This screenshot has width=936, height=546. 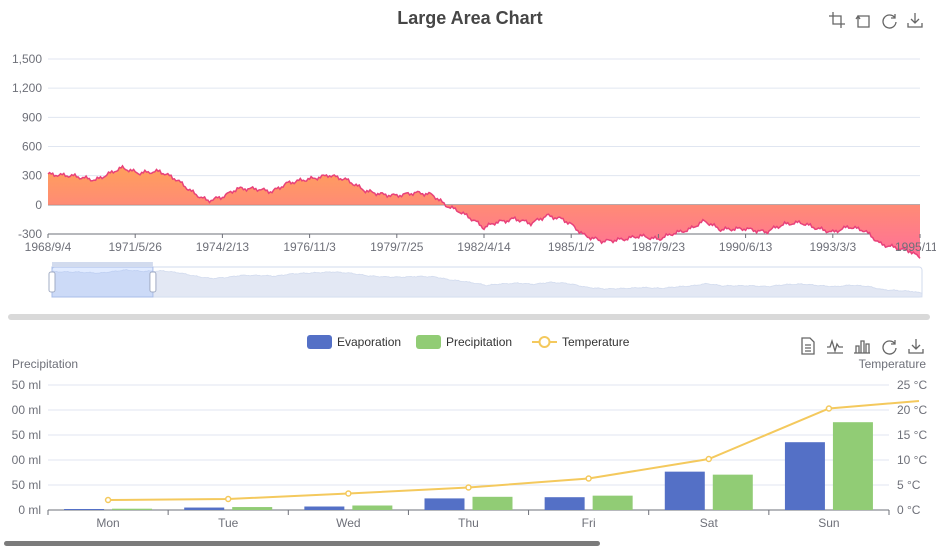 I want to click on zoom-handle-right, so click(x=153, y=282).